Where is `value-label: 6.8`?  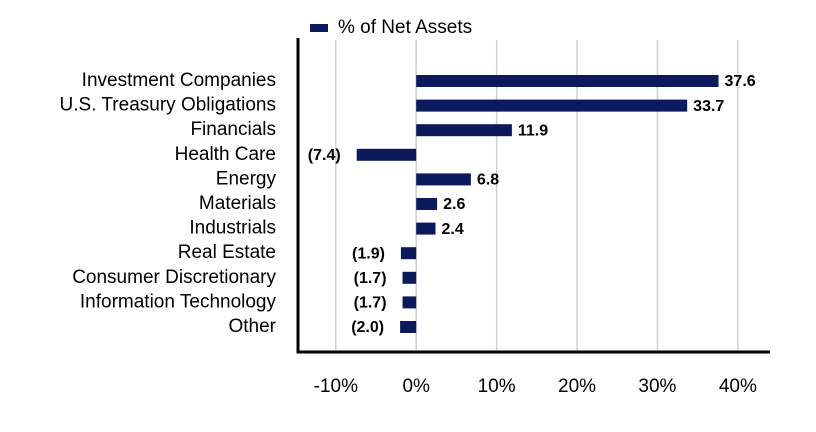
value-label: 6.8 is located at coordinates (488, 180).